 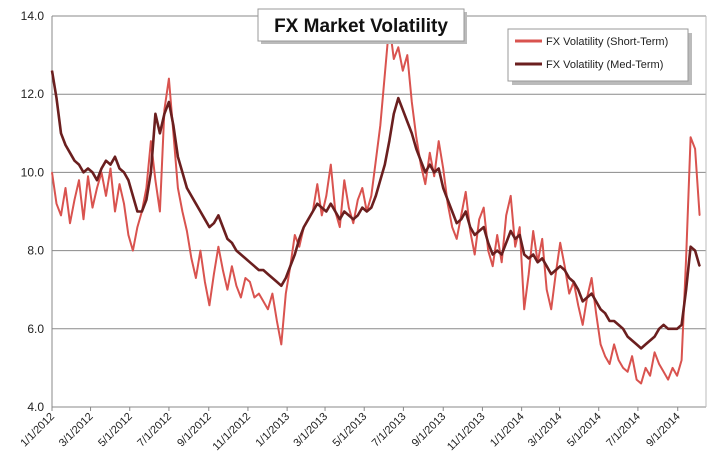 What do you see at coordinates (33, 172) in the screenshot?
I see `y-tick-label: 10.0` at bounding box center [33, 172].